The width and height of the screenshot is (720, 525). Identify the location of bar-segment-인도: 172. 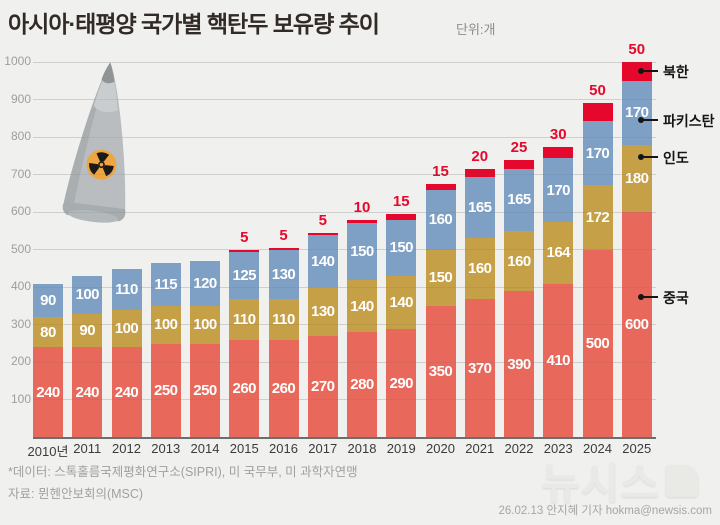
(597, 217).